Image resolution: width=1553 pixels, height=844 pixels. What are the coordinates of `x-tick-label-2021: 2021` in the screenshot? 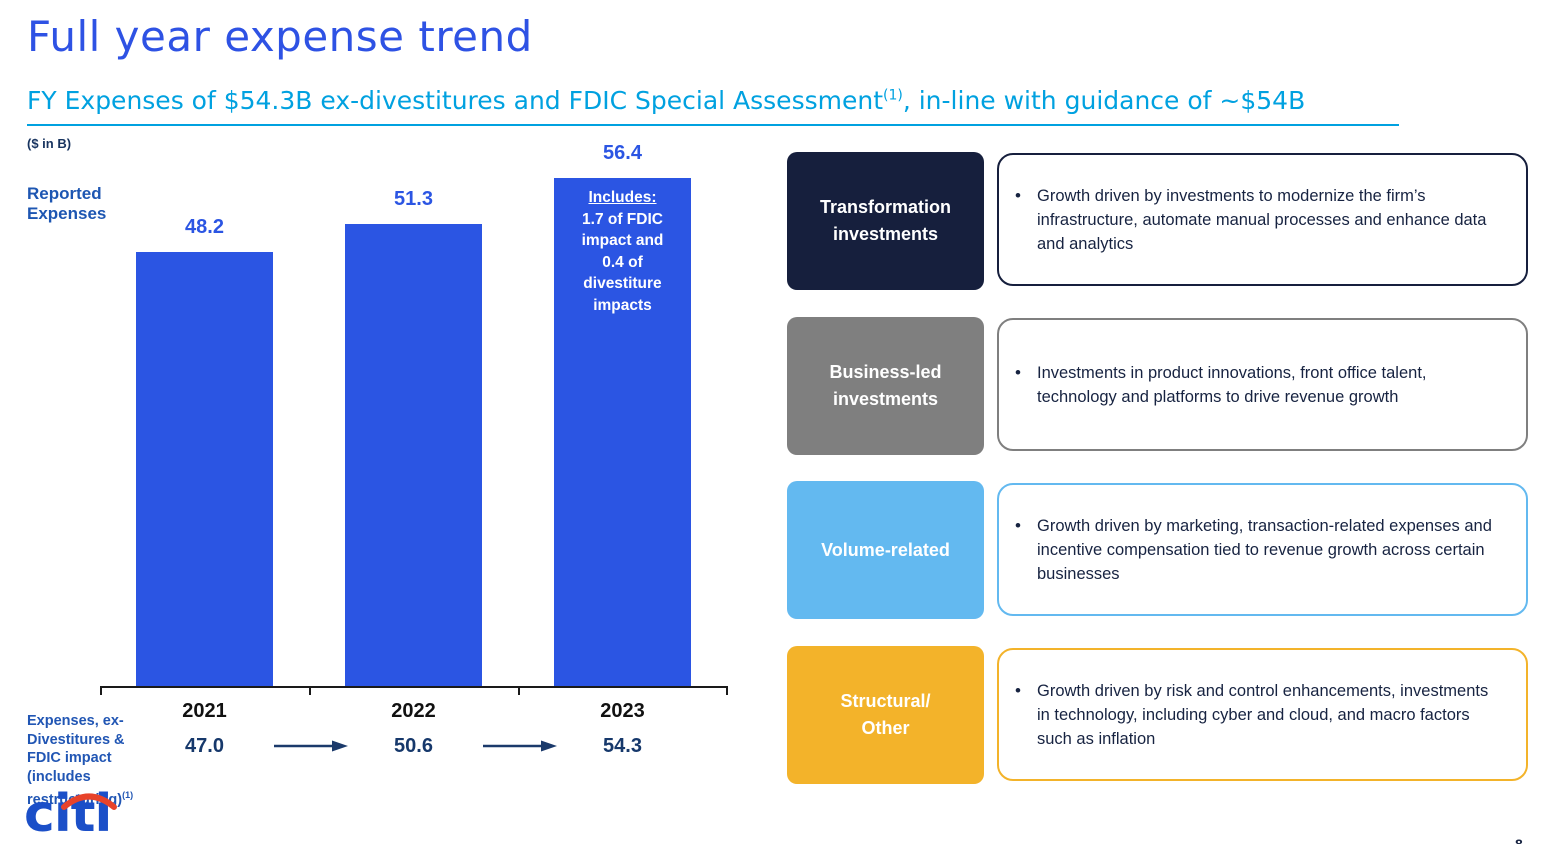 It's located at (204, 711).